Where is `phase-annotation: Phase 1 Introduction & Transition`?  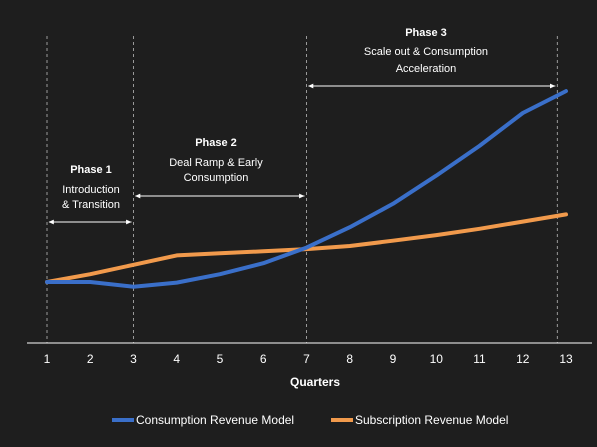
phase-annotation: Phase 1 Introduction & Transition is located at coordinates (90, 194).